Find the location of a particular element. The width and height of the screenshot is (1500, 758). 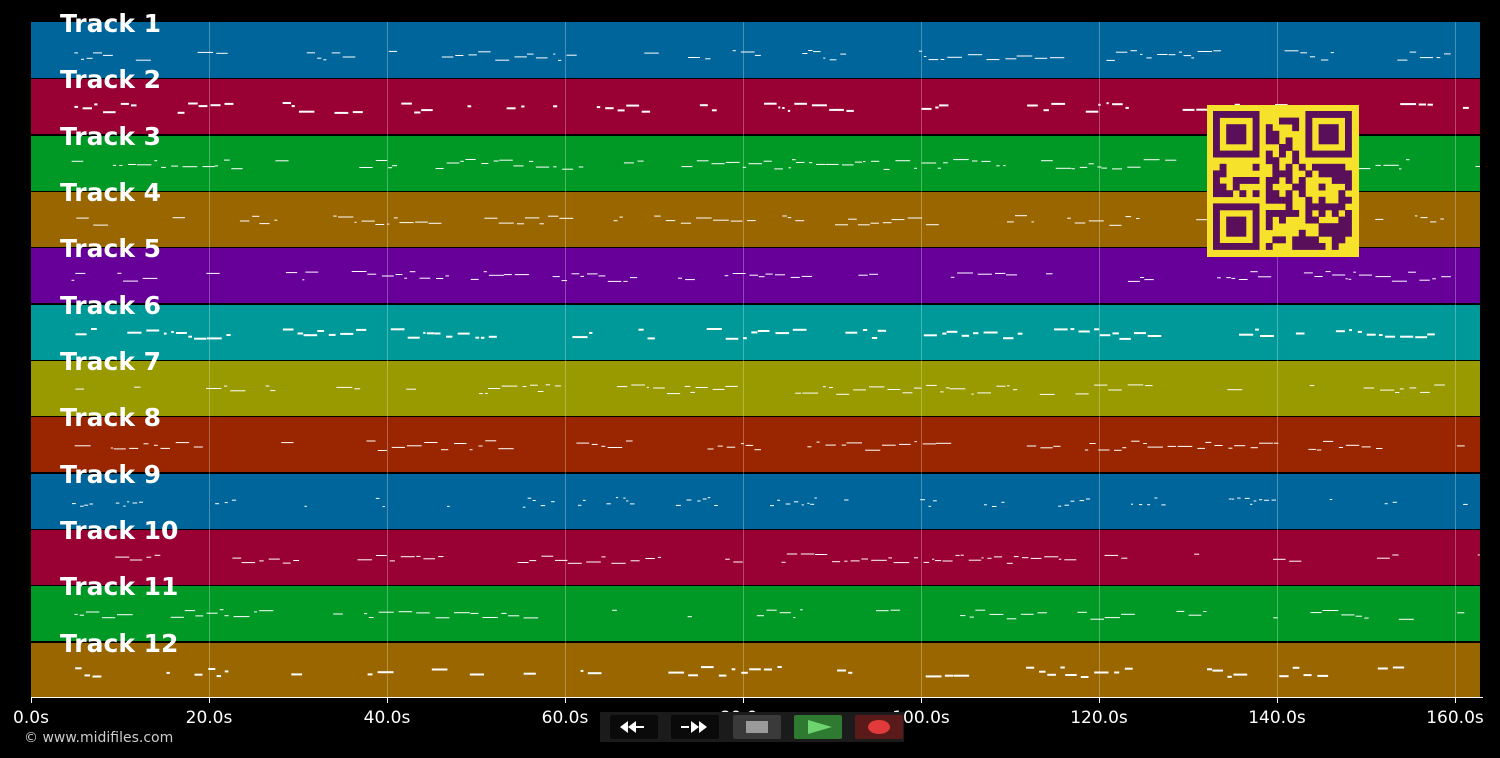

rewind-icon is located at coordinates (632, 727).